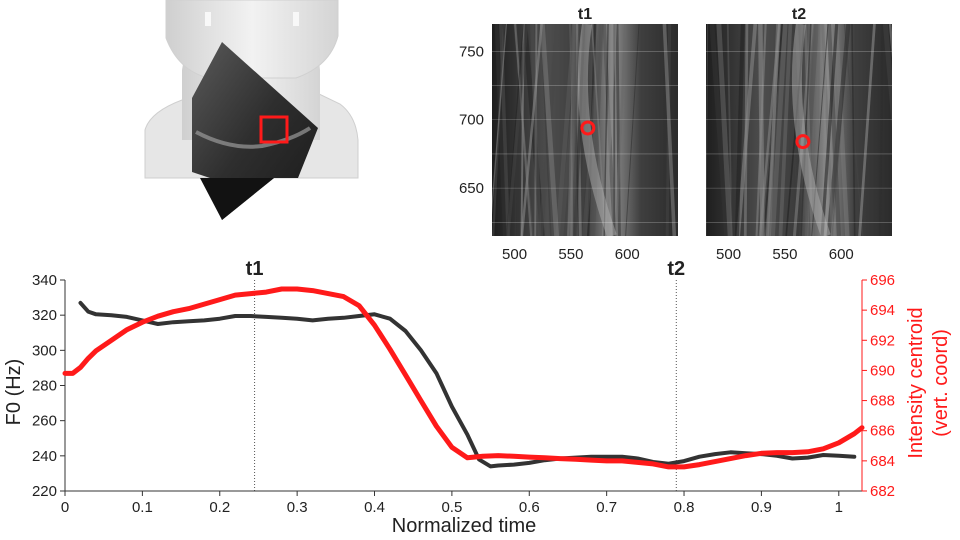 This screenshot has width=960, height=540. I want to click on ultrasound-fan-lower, so click(237, 199).